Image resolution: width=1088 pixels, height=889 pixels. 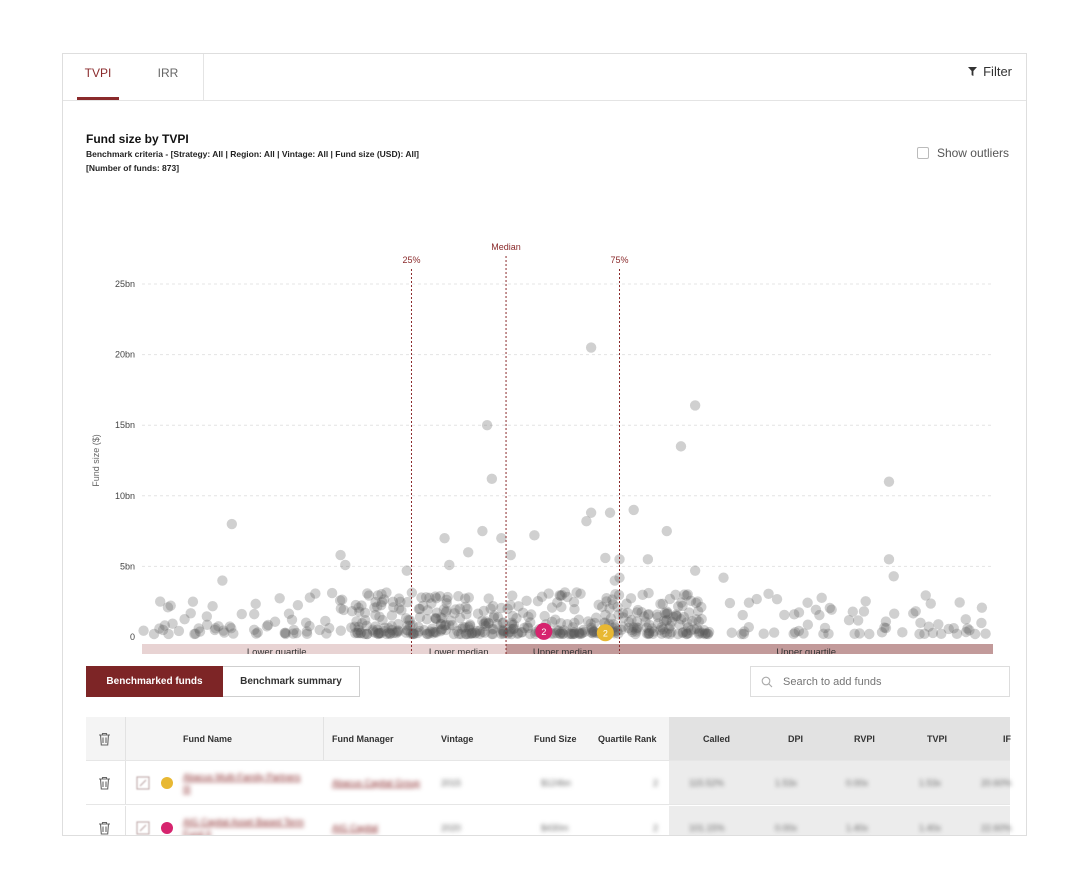 I want to click on col-irr: IF, so click(x=1007, y=738).